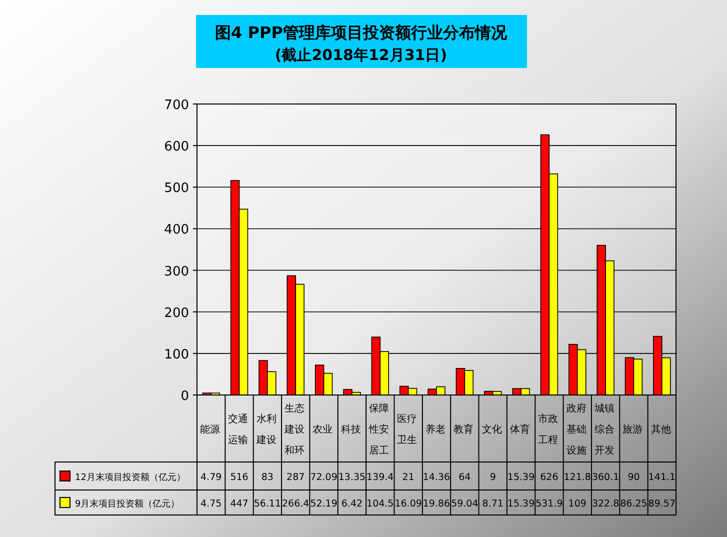 The image size is (727, 537). What do you see at coordinates (210, 430) in the screenshot?
I see `x-tick-label: 能源` at bounding box center [210, 430].